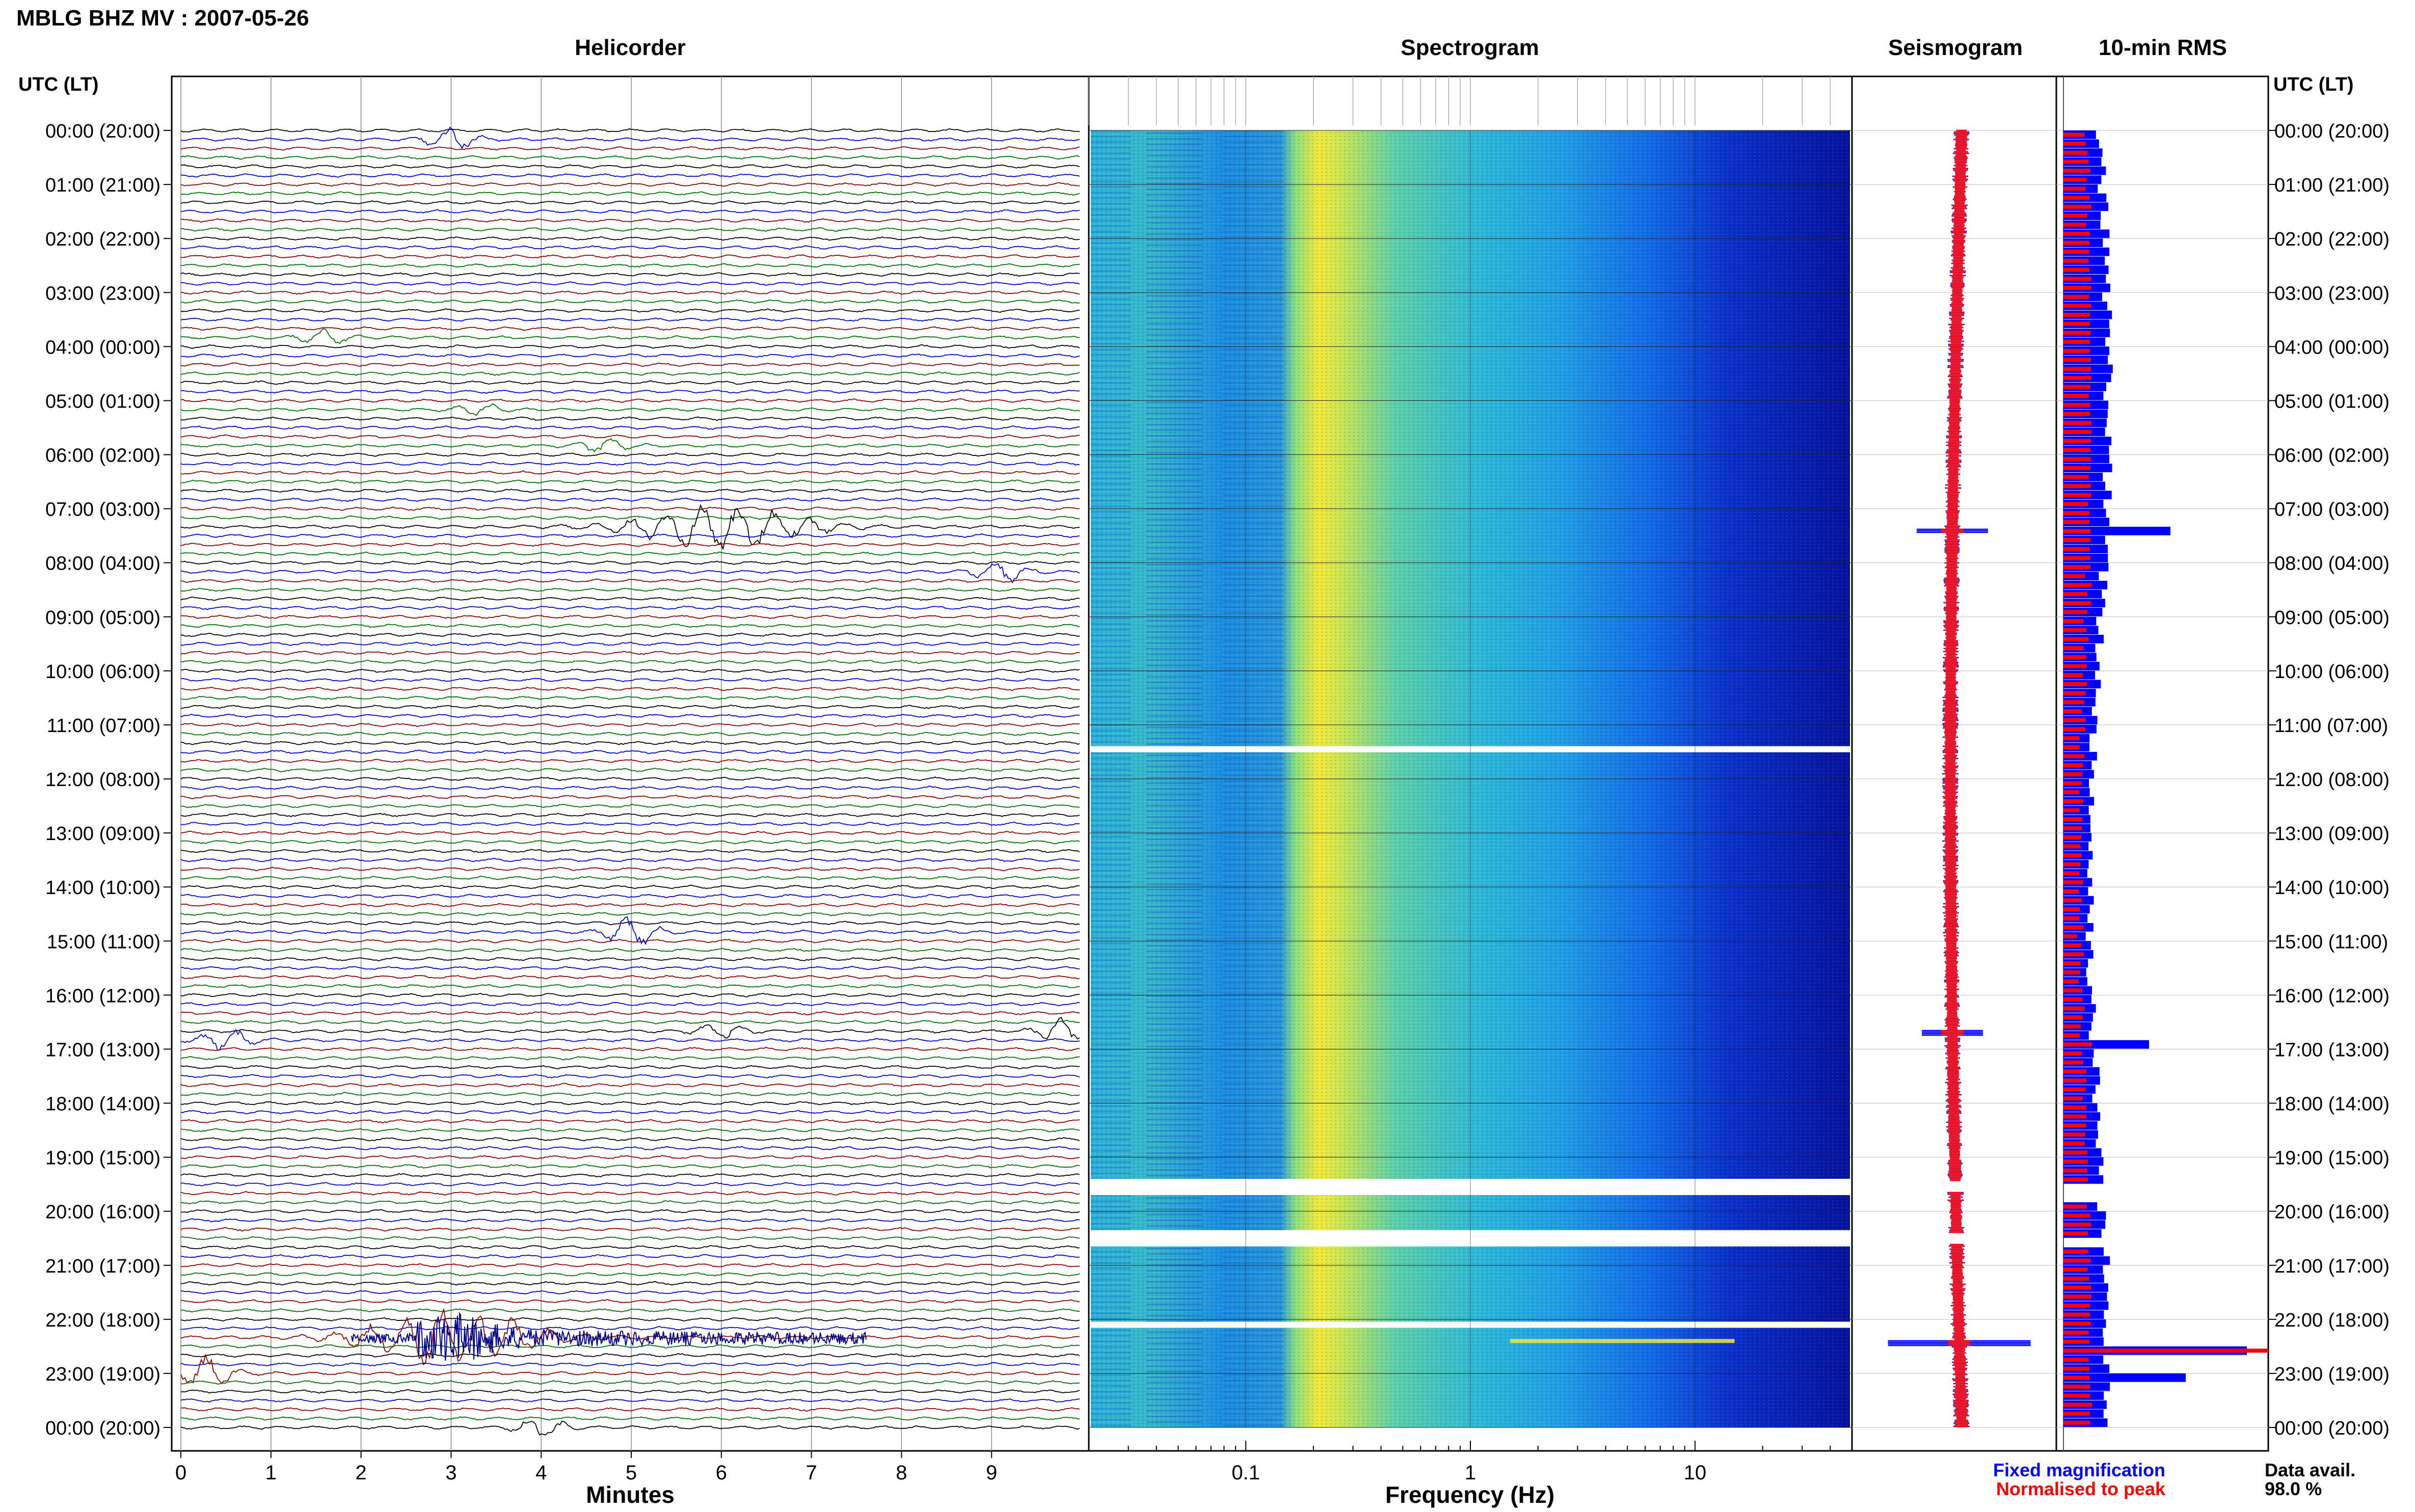  I want to click on right-axis-tick-label: 20:00 (16:00), so click(2332, 1212).